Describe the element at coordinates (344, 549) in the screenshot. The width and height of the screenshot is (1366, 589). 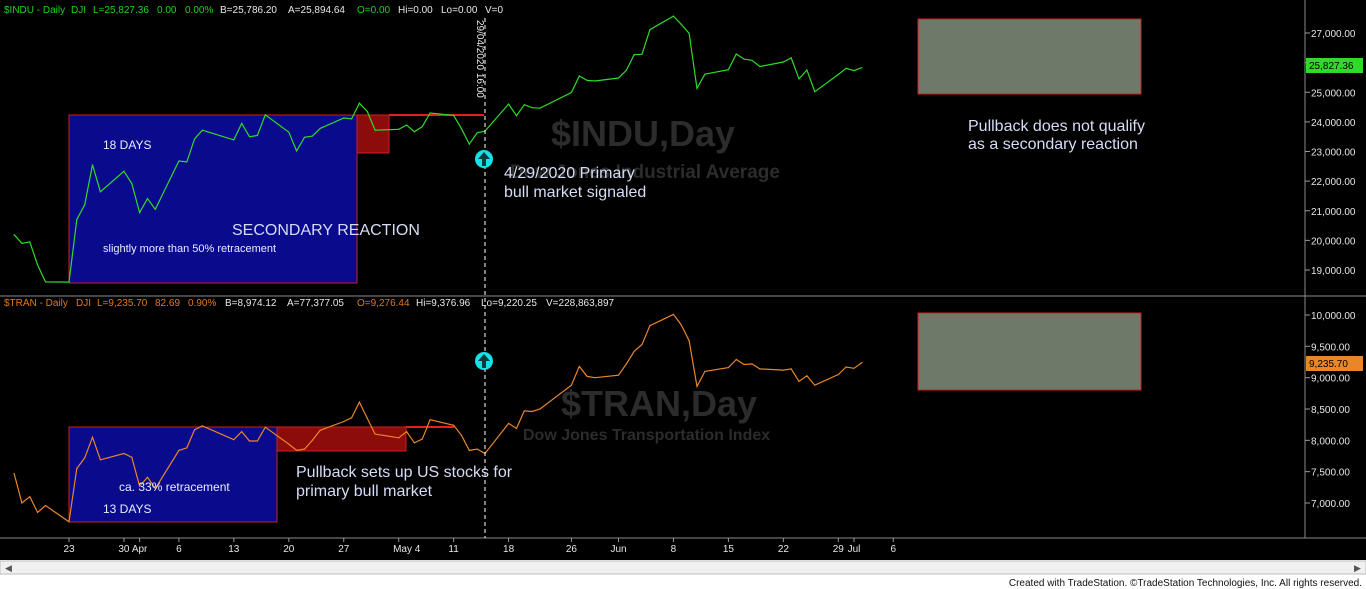
I see `xtick-label: 27` at that location.